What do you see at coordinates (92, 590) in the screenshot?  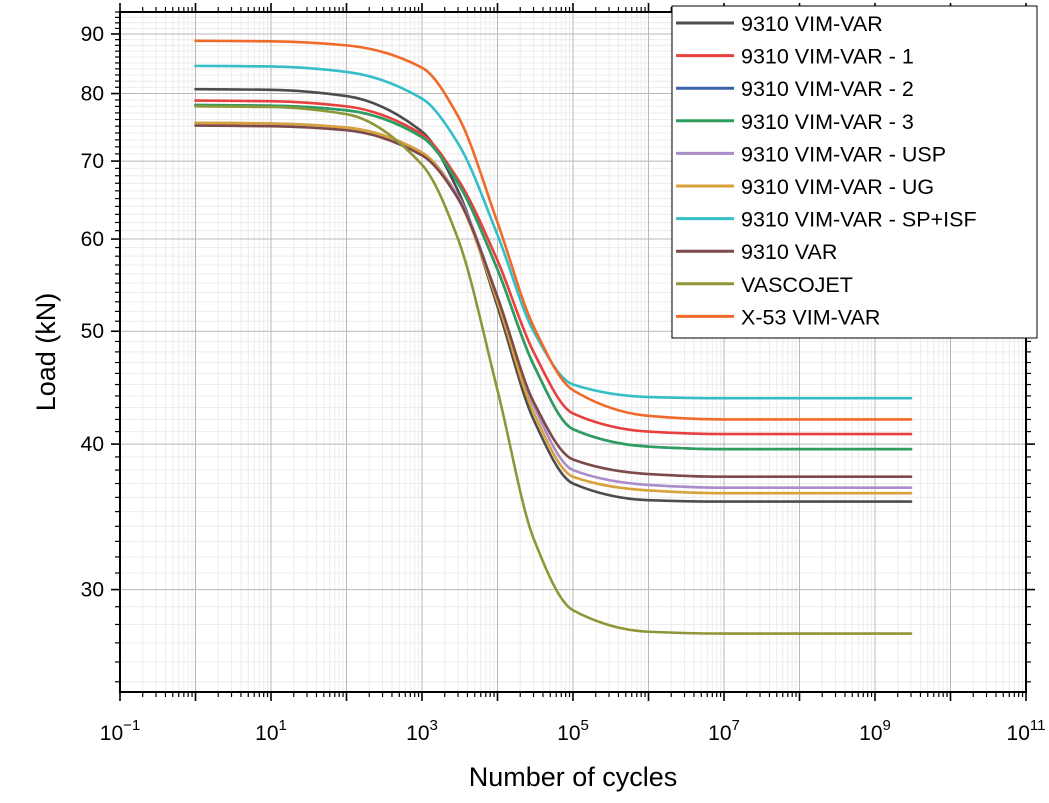 I see `y-tick-label: 30` at bounding box center [92, 590].